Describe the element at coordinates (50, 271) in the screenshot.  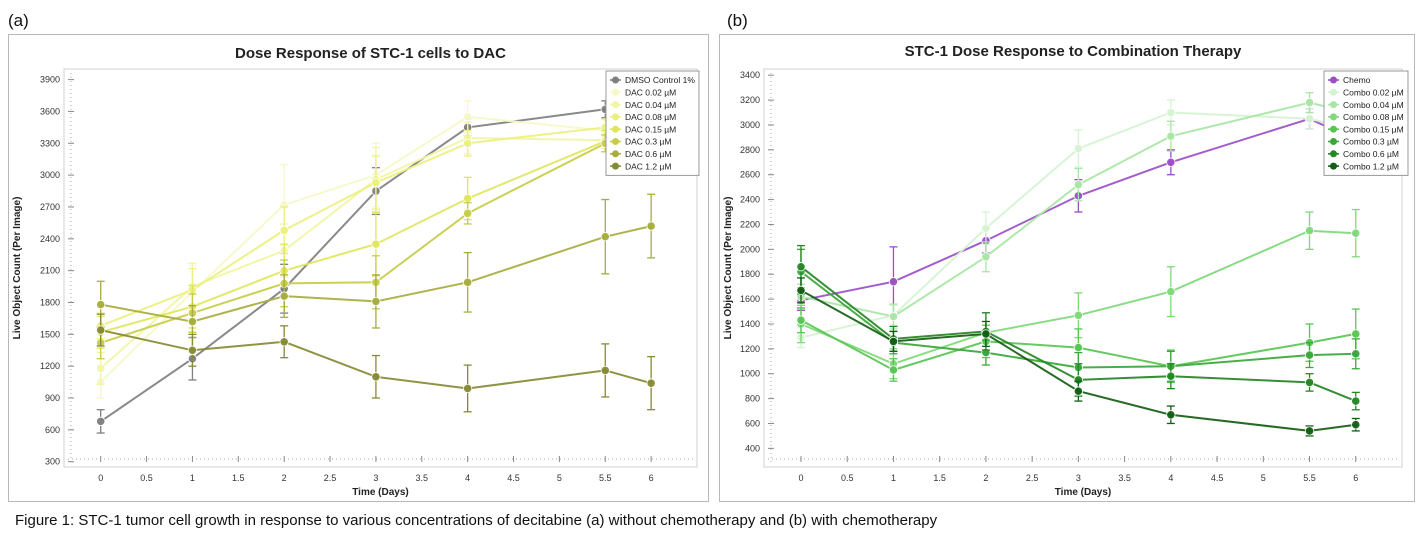
I see `y-tick-label: 2100` at that location.